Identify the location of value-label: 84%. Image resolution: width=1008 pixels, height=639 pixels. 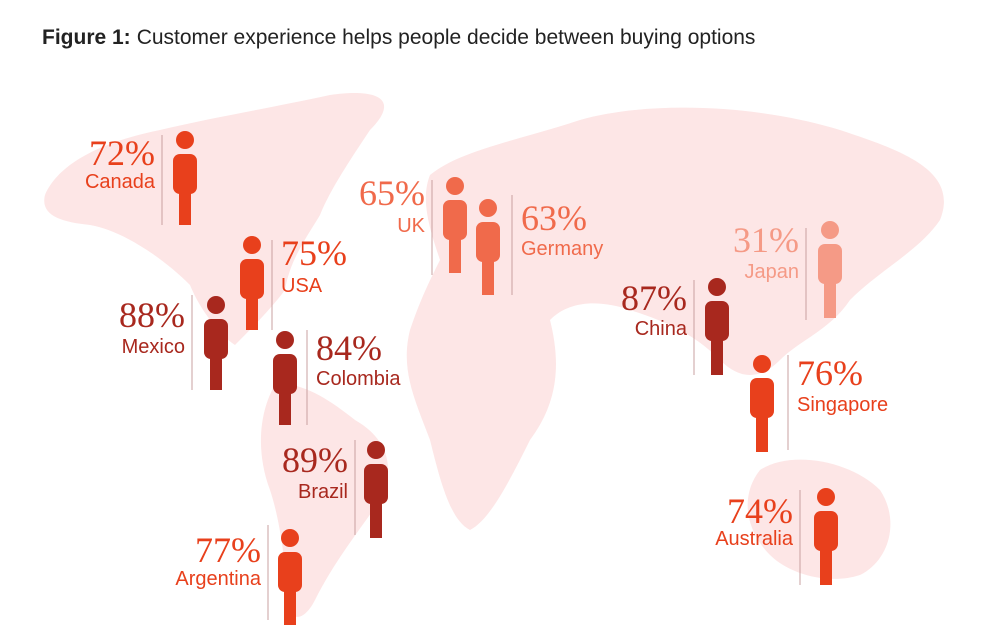
(349, 348).